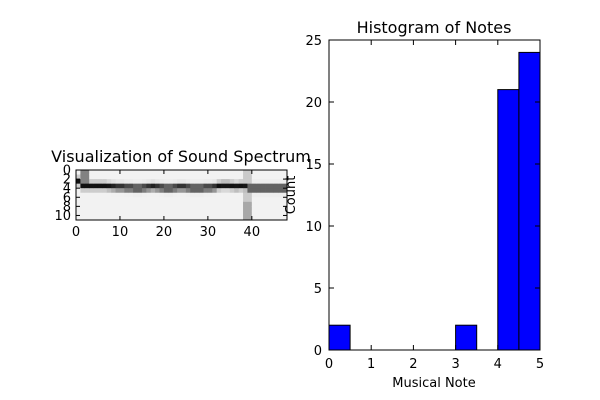 Image resolution: width=600 pixels, height=400 pixels. I want to click on spectrum-heatmap, so click(181, 195).